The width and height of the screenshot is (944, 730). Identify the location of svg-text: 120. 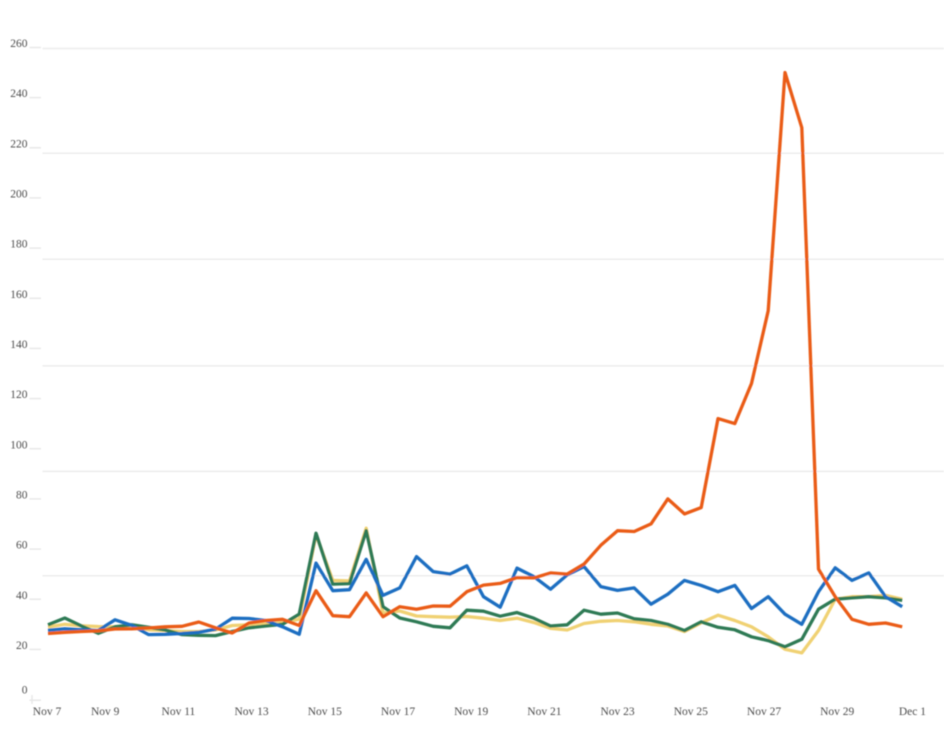
(19, 395).